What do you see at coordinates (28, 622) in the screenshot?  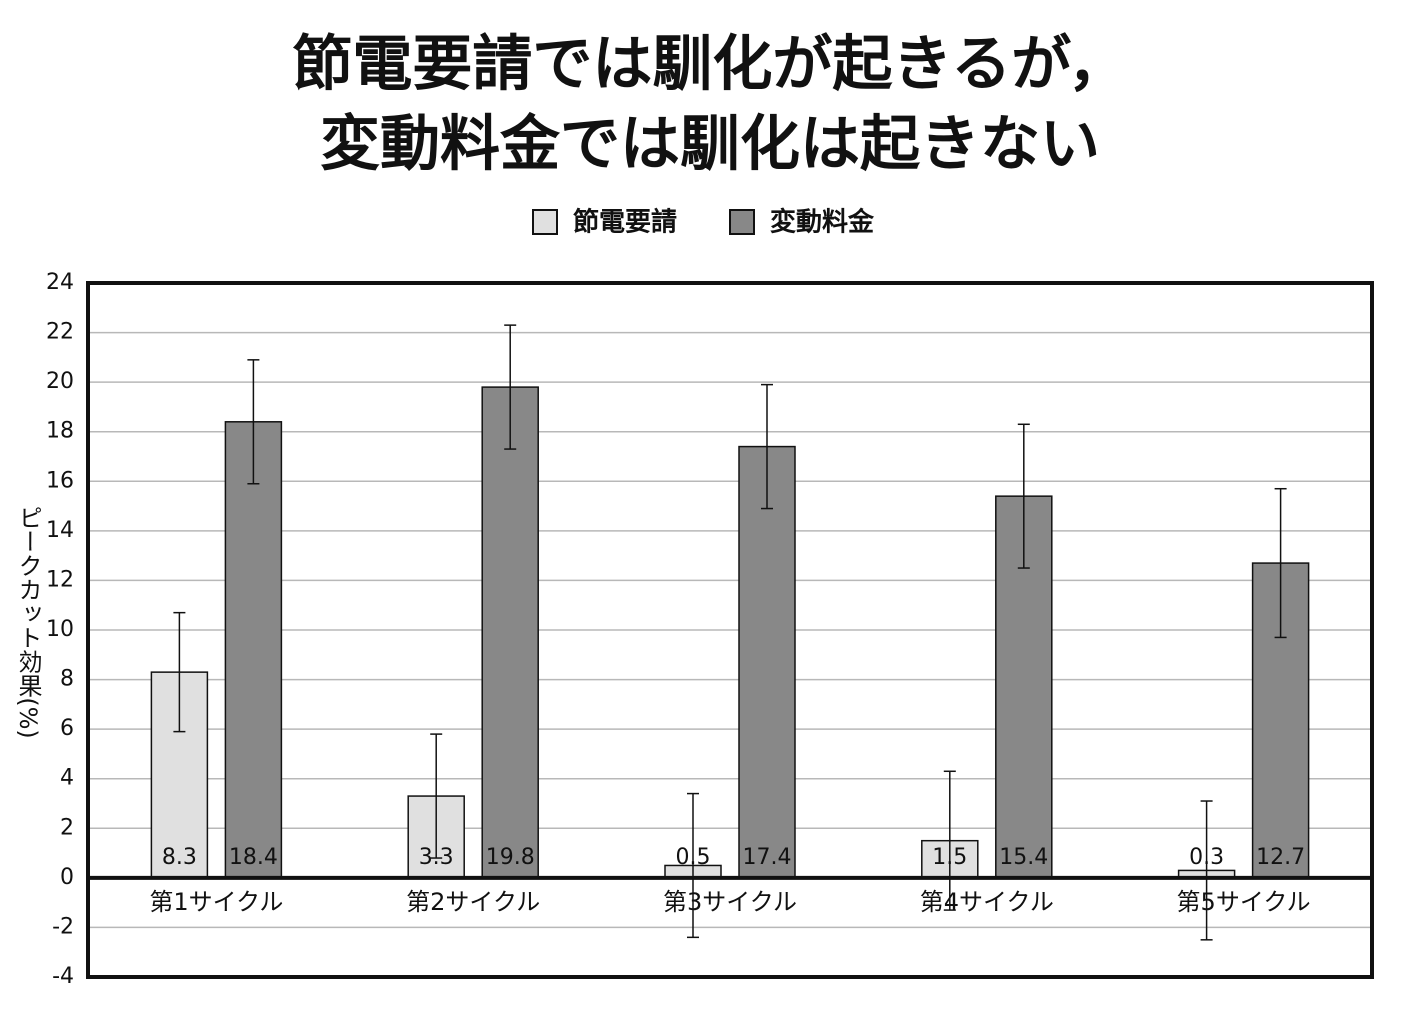 I see `y-axis-label: ピークカット効果(%)` at bounding box center [28, 622].